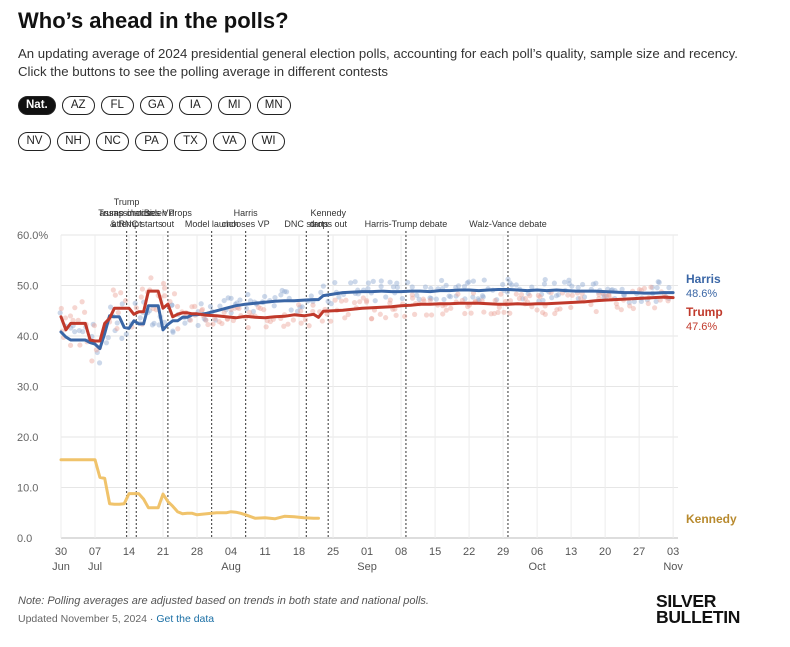 This screenshot has height=647, width=790. I want to click on trump-value: 47.6%, so click(701, 327).